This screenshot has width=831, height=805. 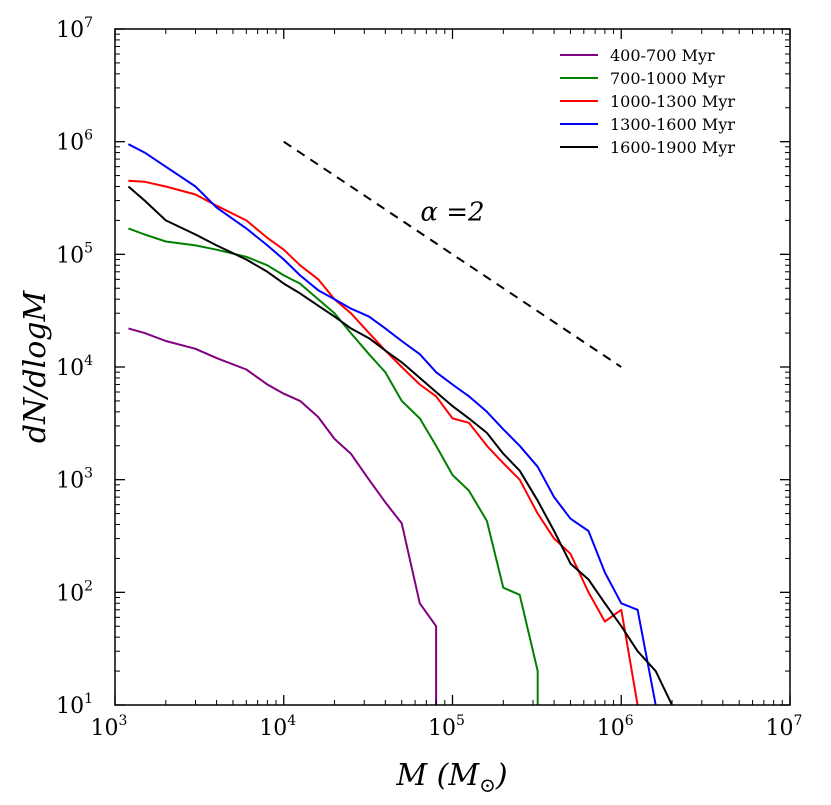 I want to click on alpha-annotation: α =2, so click(x=452, y=212).